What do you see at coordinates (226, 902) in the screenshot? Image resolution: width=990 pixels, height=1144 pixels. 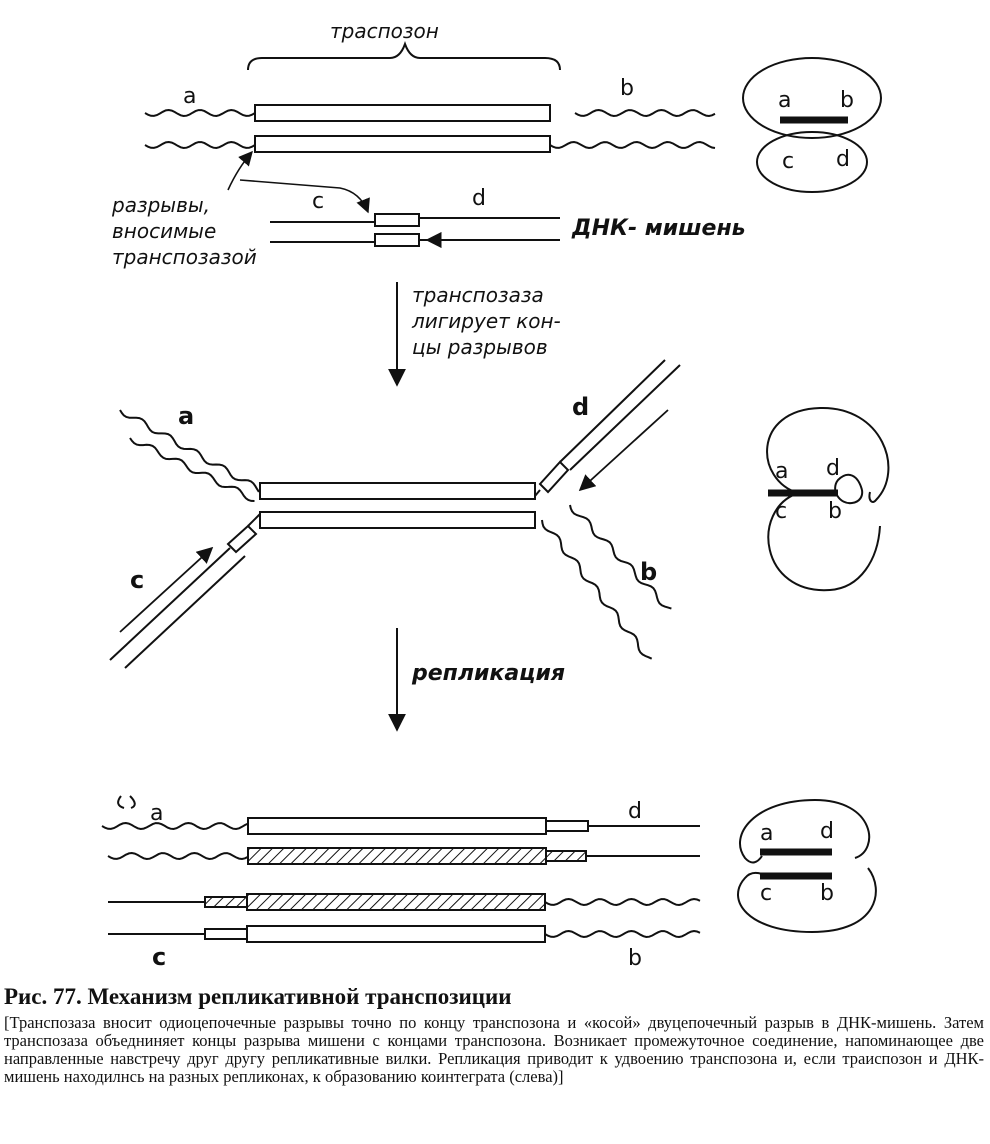 I see `new-duplication-row3` at bounding box center [226, 902].